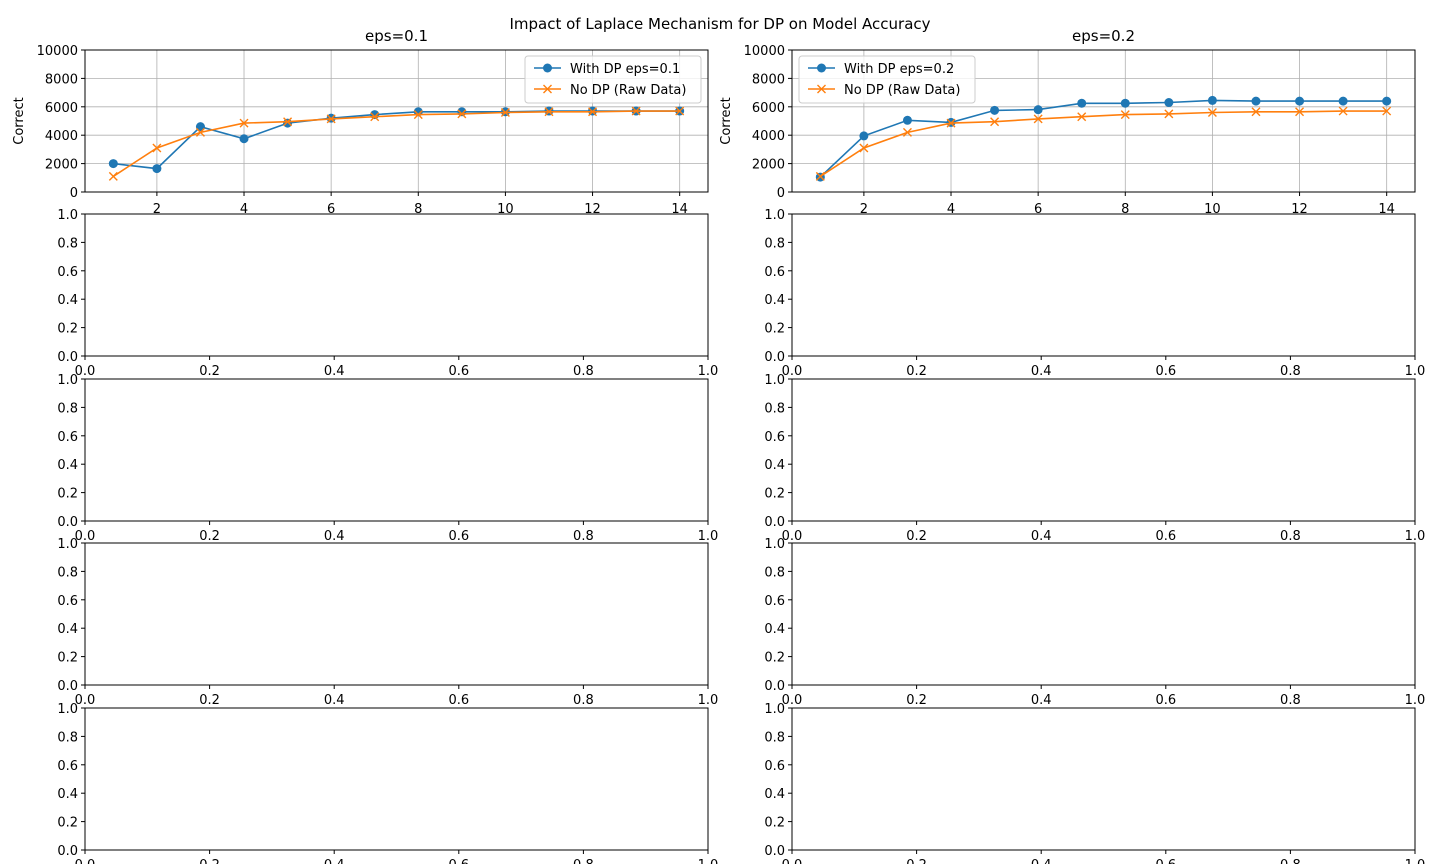 Image resolution: width=1440 pixels, height=864 pixels. Describe the element at coordinates (1094, 293) in the screenshot. I see `subplot-4: 0.0 0.2 0.4 0.6 0.8 1.0 0.0 0.2 0.4 0.6 0.8 1.0` at that location.